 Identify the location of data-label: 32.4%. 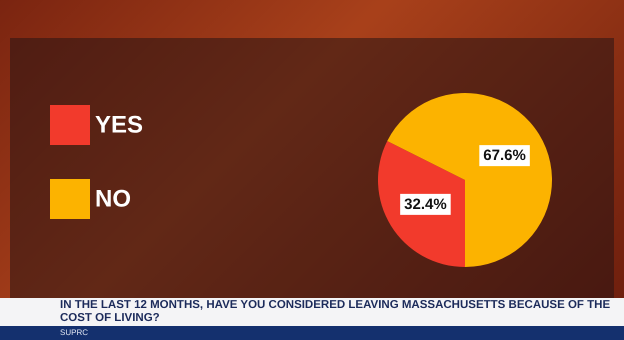
(425, 204).